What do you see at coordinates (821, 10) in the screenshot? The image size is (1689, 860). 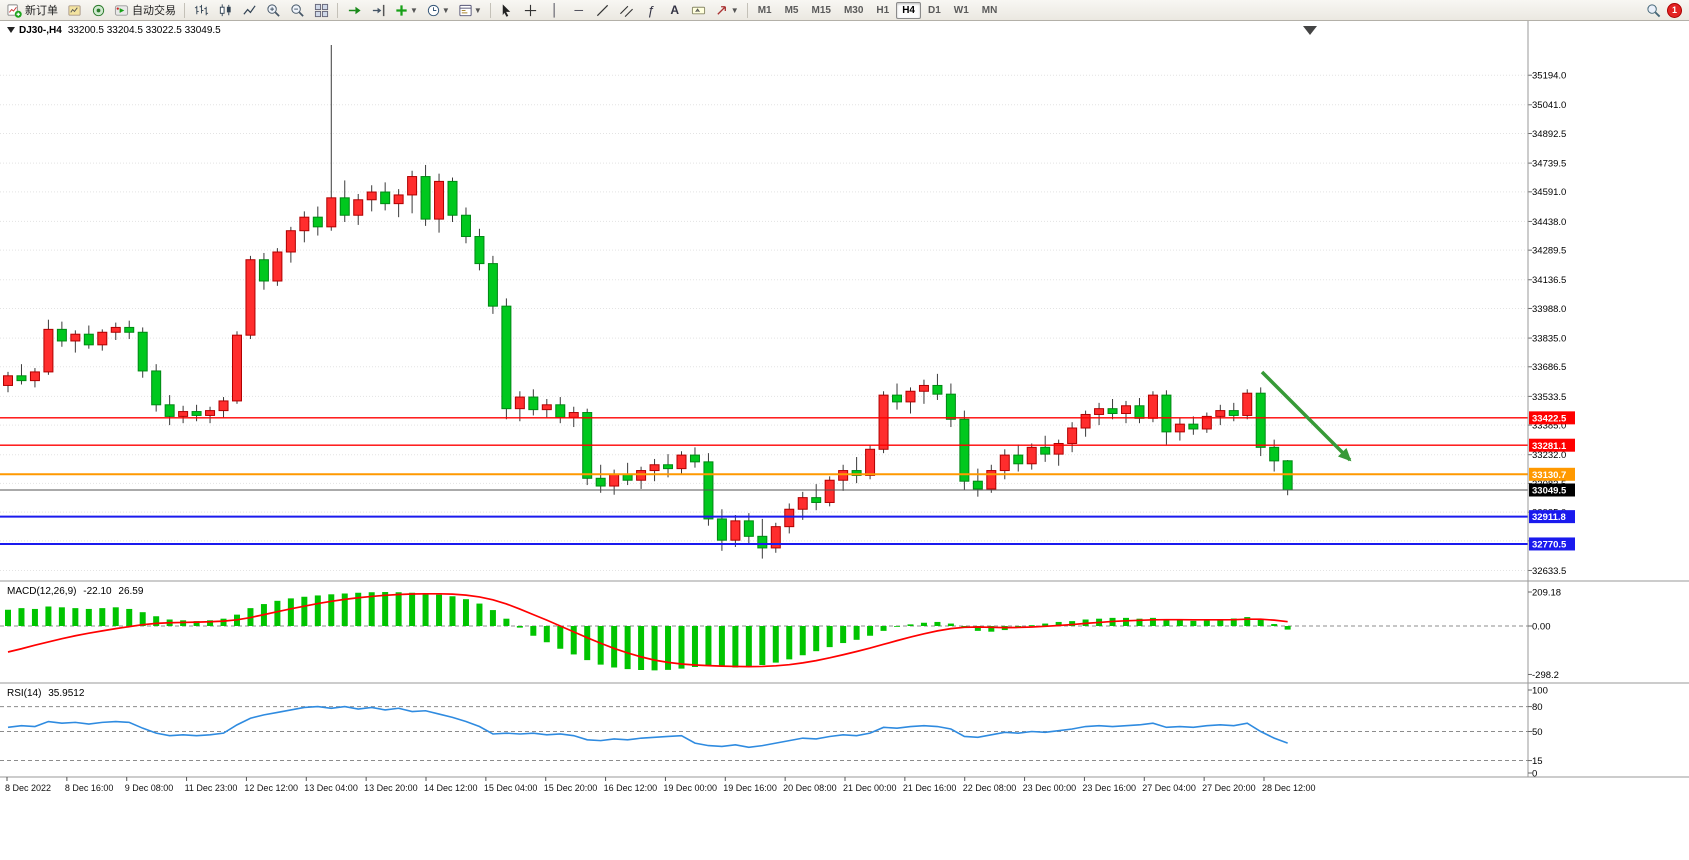 I see `timeframe-button-m15: M15` at bounding box center [821, 10].